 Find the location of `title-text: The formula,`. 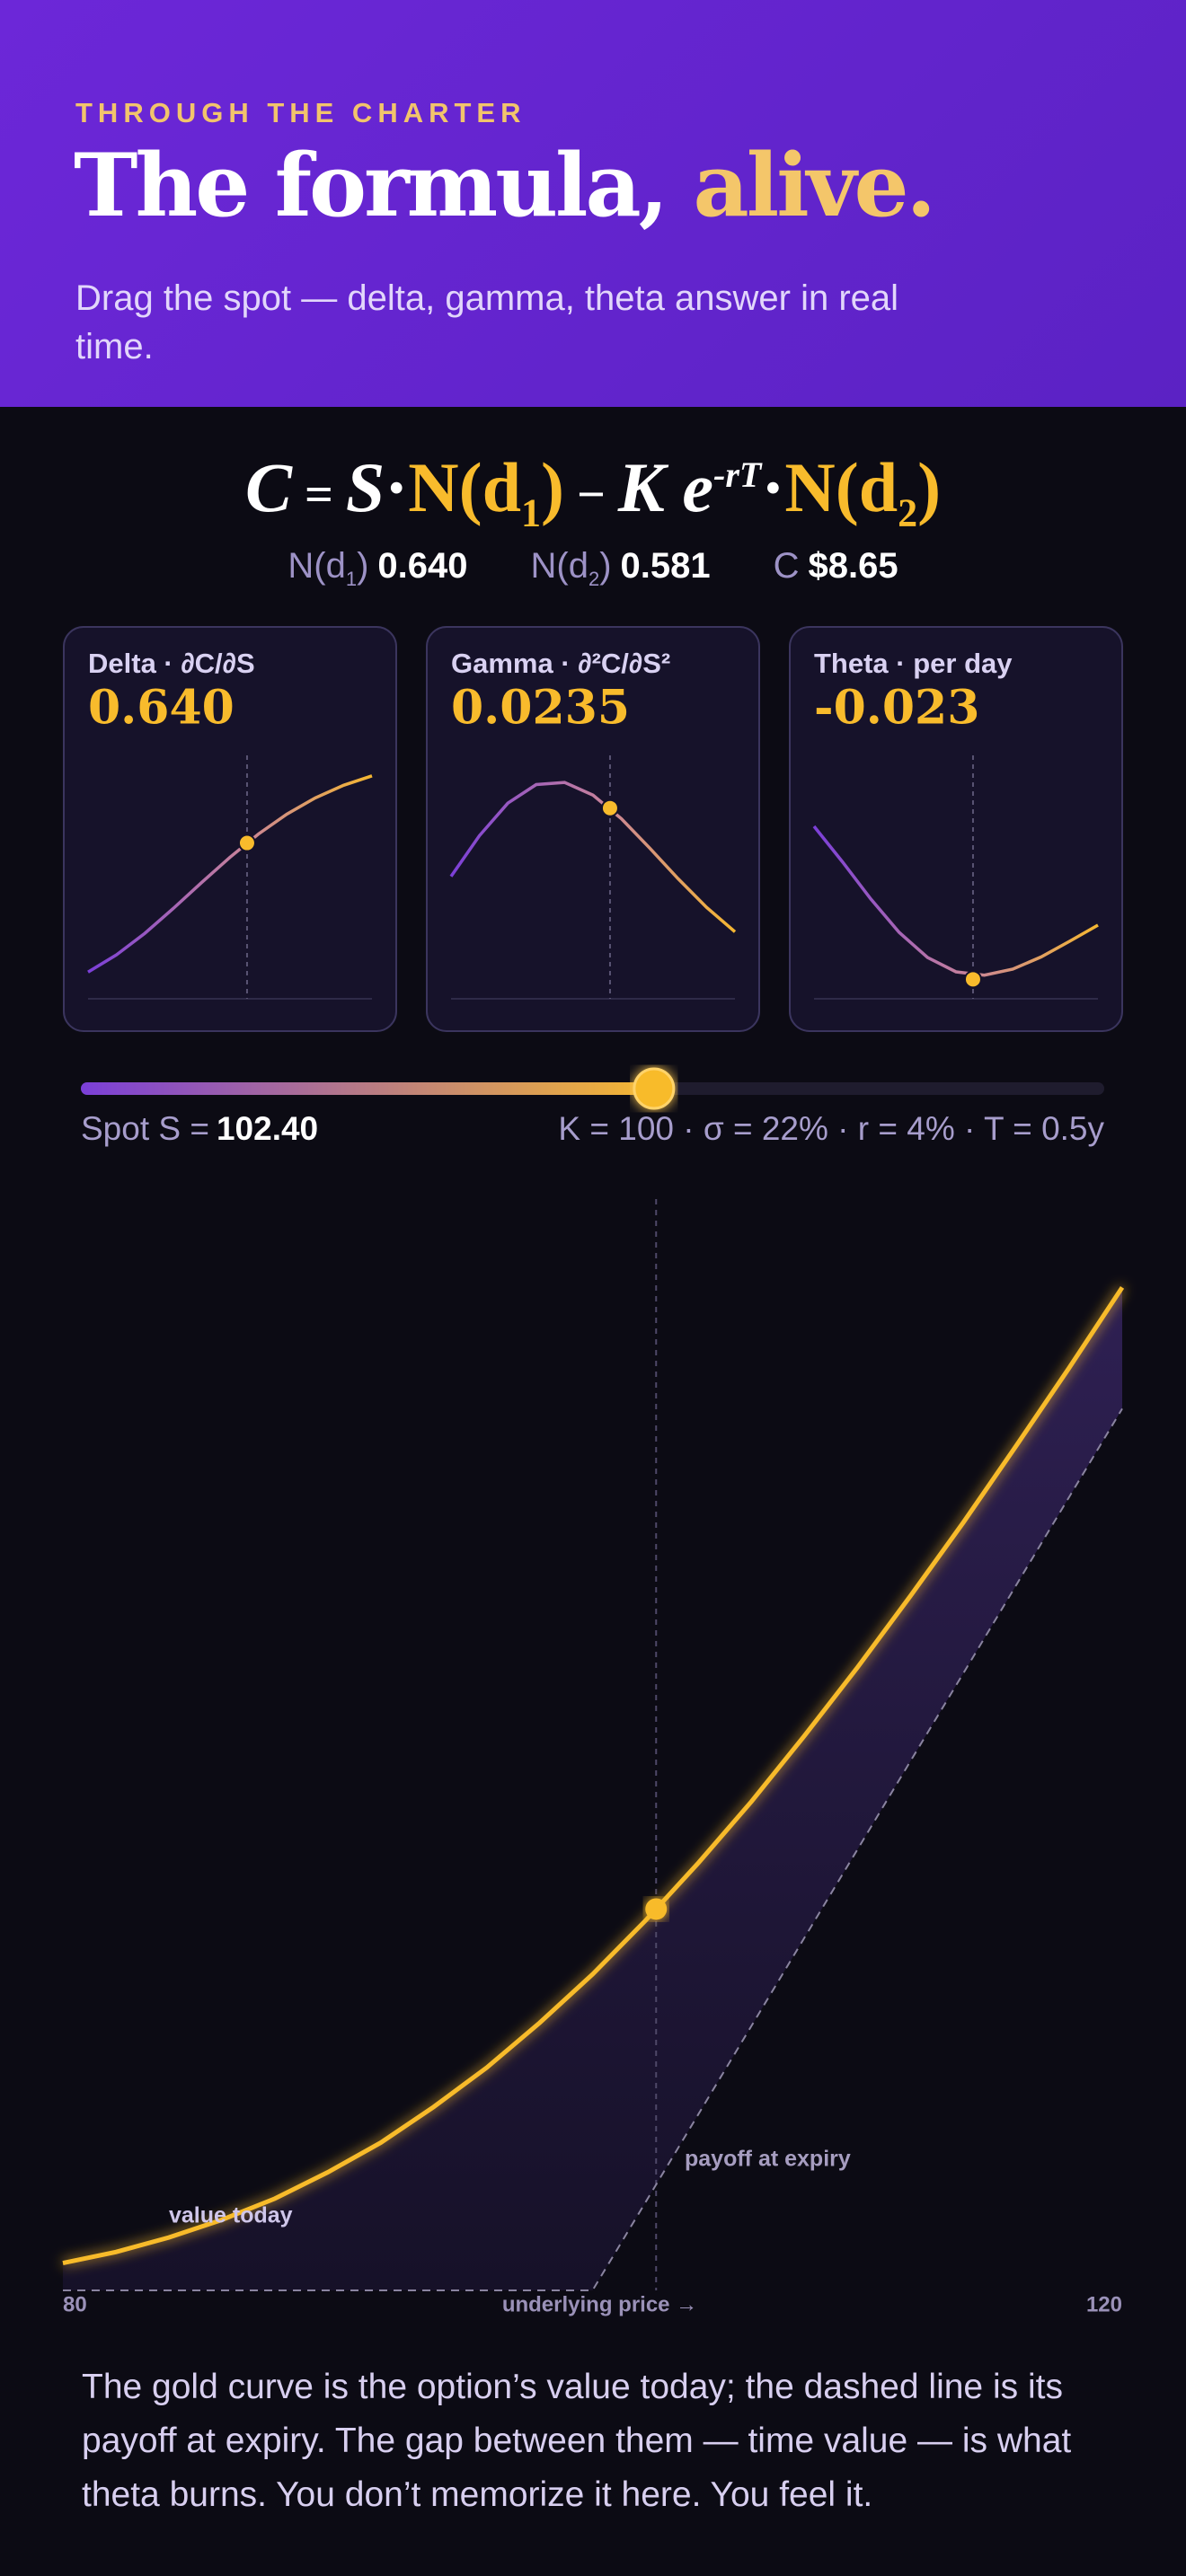

title-text: The formula, is located at coordinates (371, 185).